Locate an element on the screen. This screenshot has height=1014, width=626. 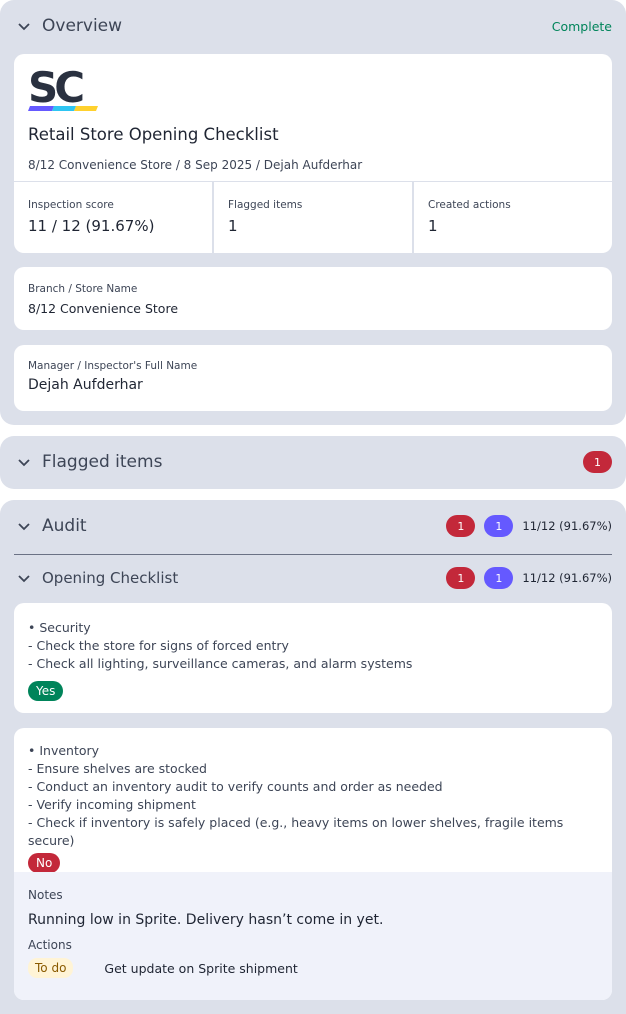
overview-header: Overview Complete is located at coordinates (313, 26).